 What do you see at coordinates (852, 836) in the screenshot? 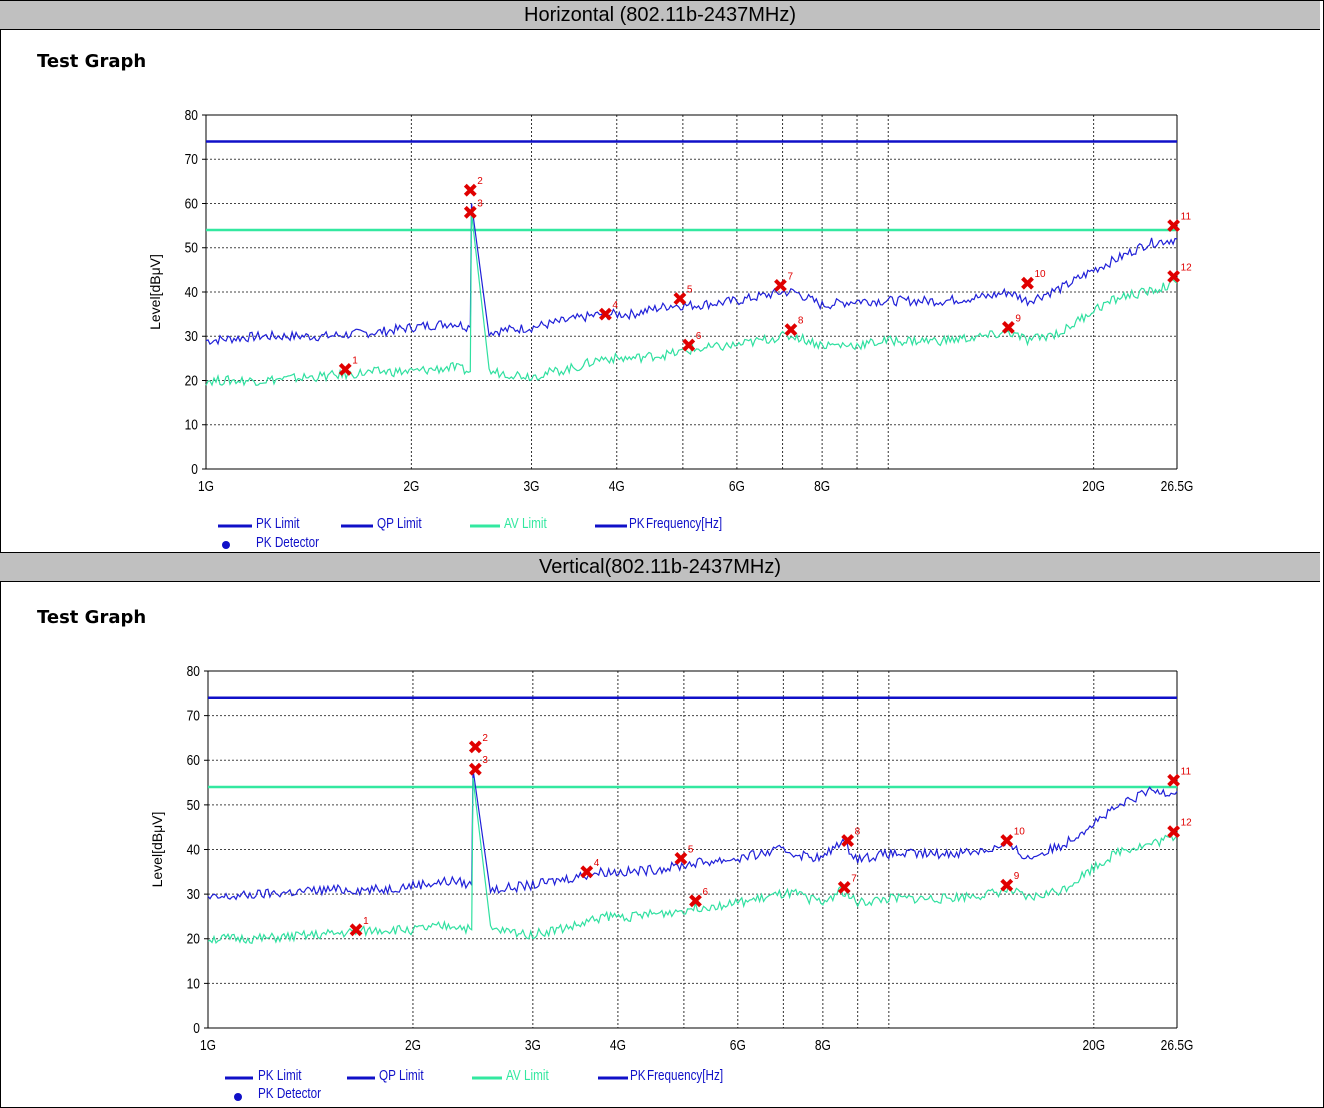
I see `marker: 8` at bounding box center [852, 836].